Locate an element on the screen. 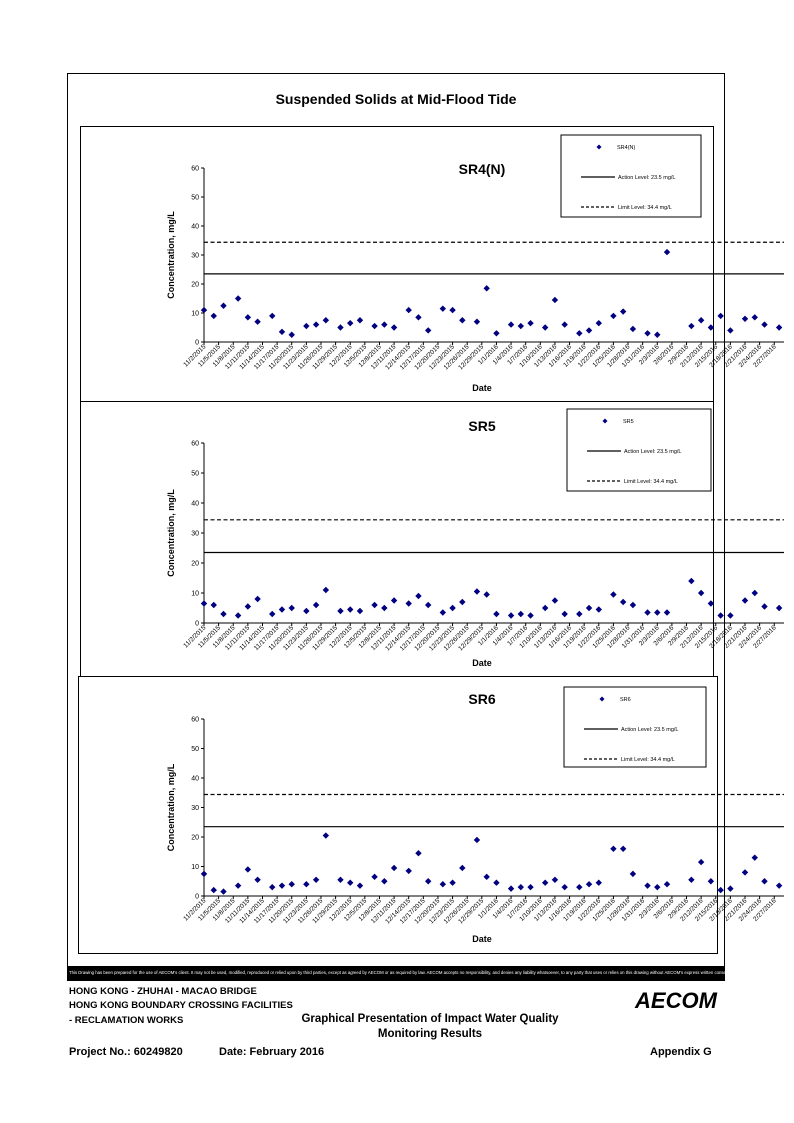 The width and height of the screenshot is (794, 1123). x-axis-label: Date is located at coordinates (482, 939).